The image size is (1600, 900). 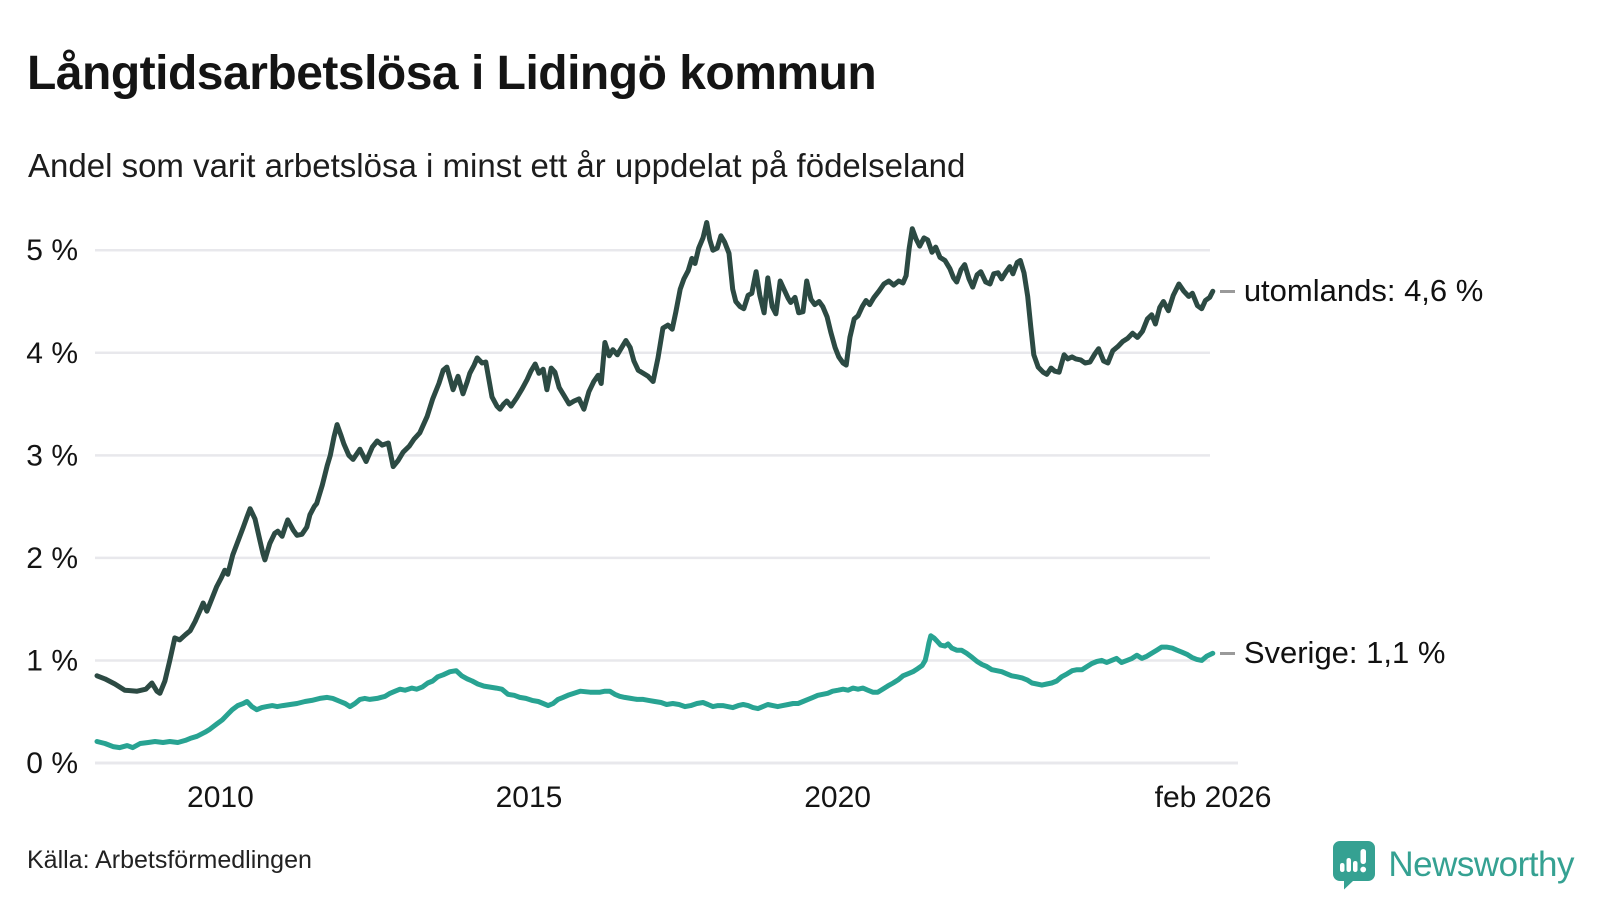 I want to click on series-label-sverige-text: Sverige: 1,1 %, so click(x=1344, y=653).